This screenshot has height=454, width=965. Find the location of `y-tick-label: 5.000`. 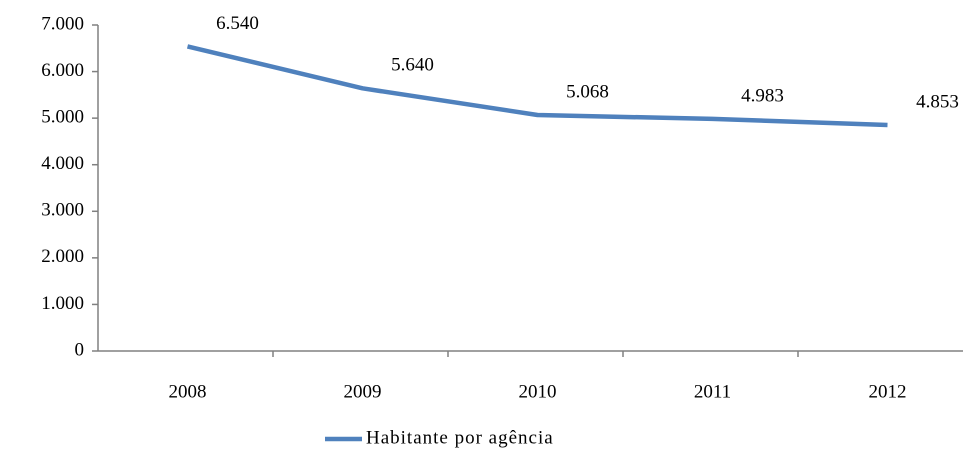

y-tick-label: 5.000 is located at coordinates (62, 117).